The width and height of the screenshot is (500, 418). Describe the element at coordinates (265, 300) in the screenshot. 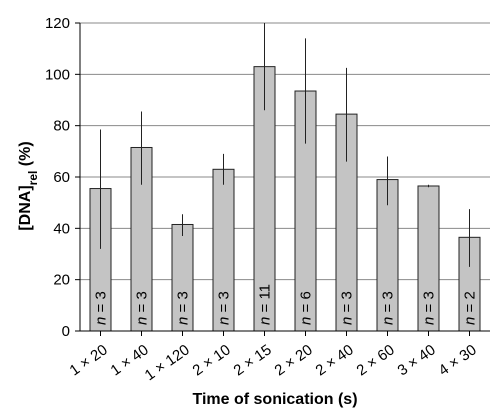

I see `sample-size-value: = 11` at that location.